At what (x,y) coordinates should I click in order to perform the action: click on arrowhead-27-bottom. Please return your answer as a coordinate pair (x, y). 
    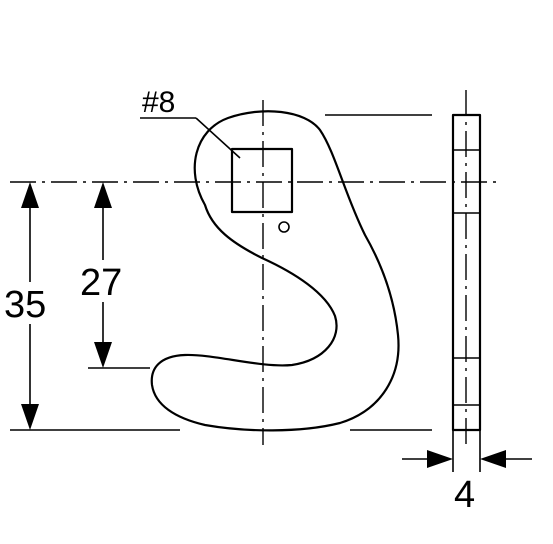
    Looking at the image, I should click on (103, 355).